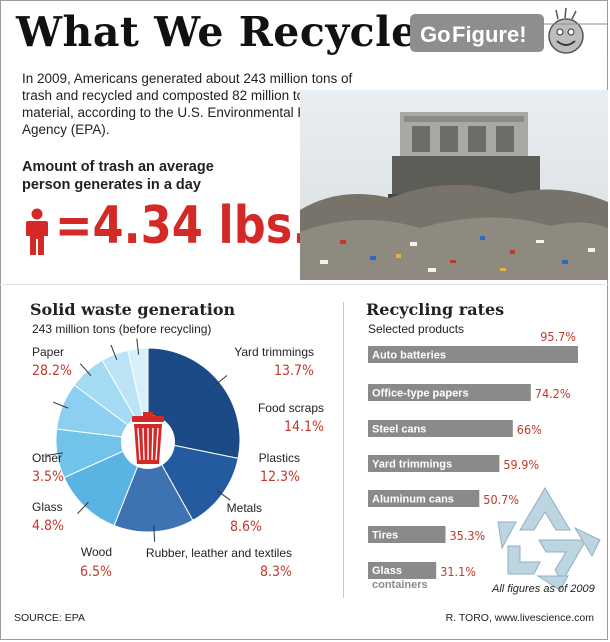 The image size is (610, 642). I want to click on bar-label-4: Aluminum cans, so click(413, 500).